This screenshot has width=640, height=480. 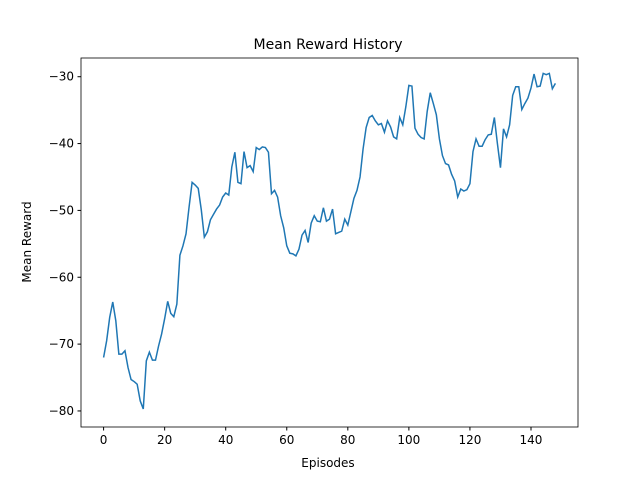 What do you see at coordinates (61, 277) in the screenshot?
I see `y-tick-label: −60` at bounding box center [61, 277].